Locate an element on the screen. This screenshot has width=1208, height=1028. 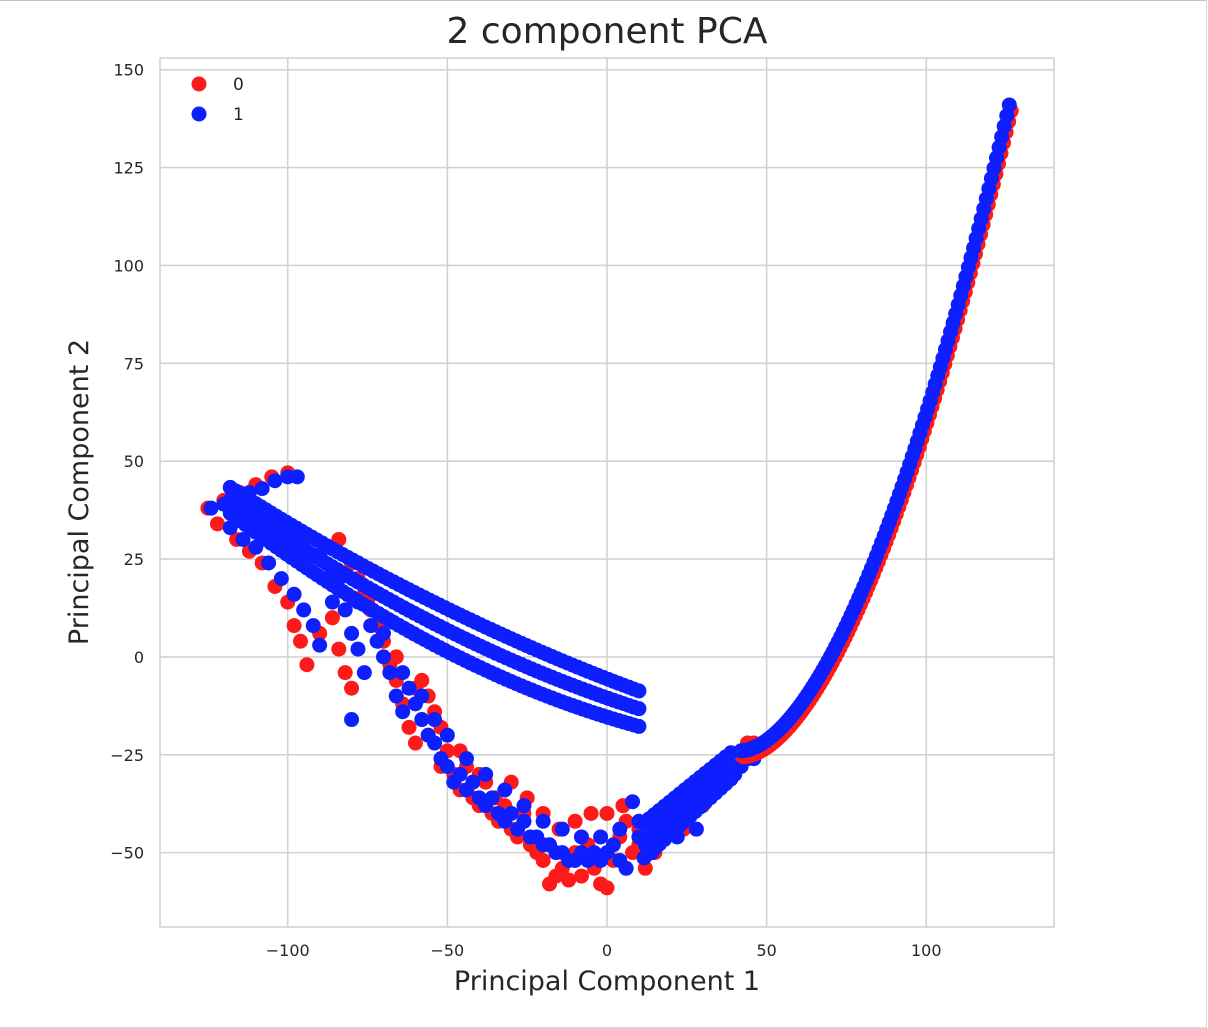
x-tick-label: 0 is located at coordinates (607, 950).